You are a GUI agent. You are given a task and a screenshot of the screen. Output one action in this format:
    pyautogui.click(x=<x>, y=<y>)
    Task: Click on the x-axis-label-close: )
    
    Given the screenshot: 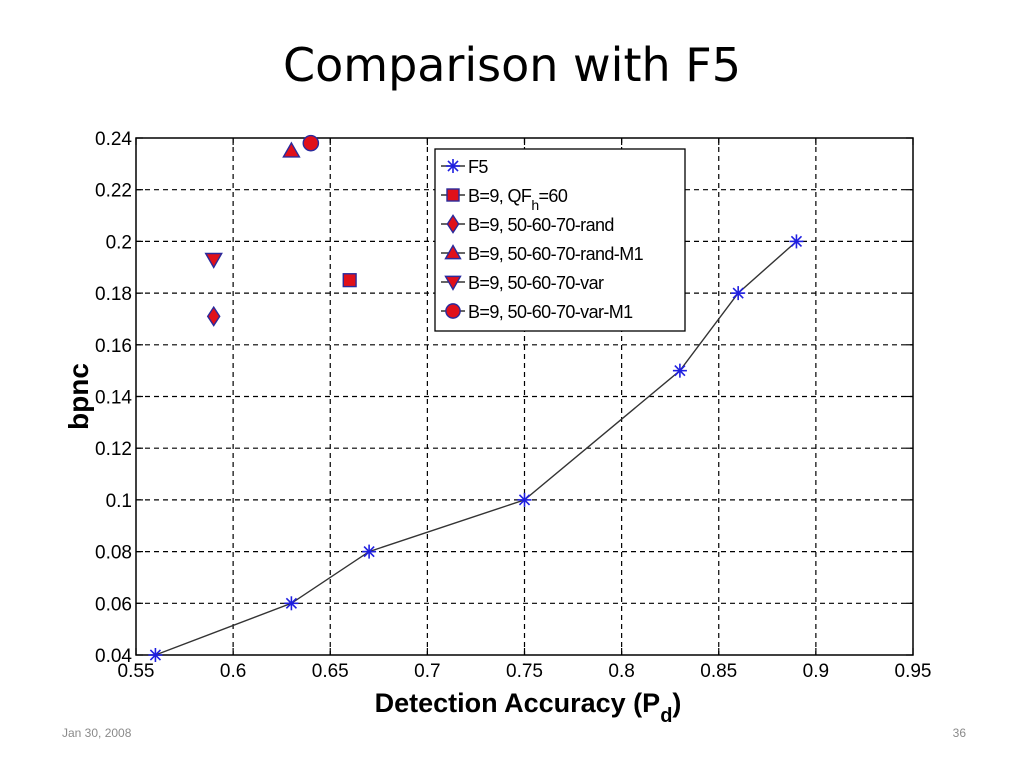 What is the action you would take?
    pyautogui.click(x=676, y=703)
    